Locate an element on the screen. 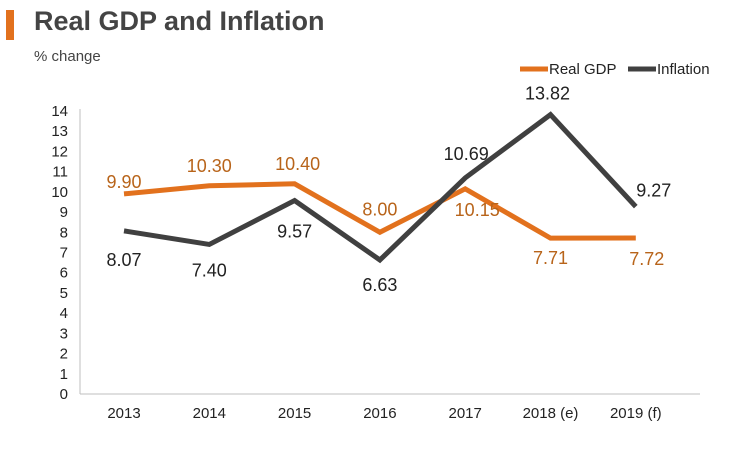 This screenshot has height=451, width=751. y-tick-label: 10 is located at coordinates (59, 192).